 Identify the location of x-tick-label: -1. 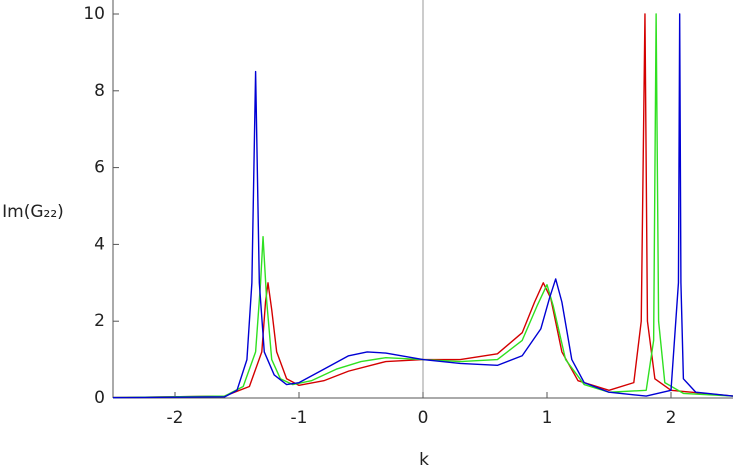
(299, 418).